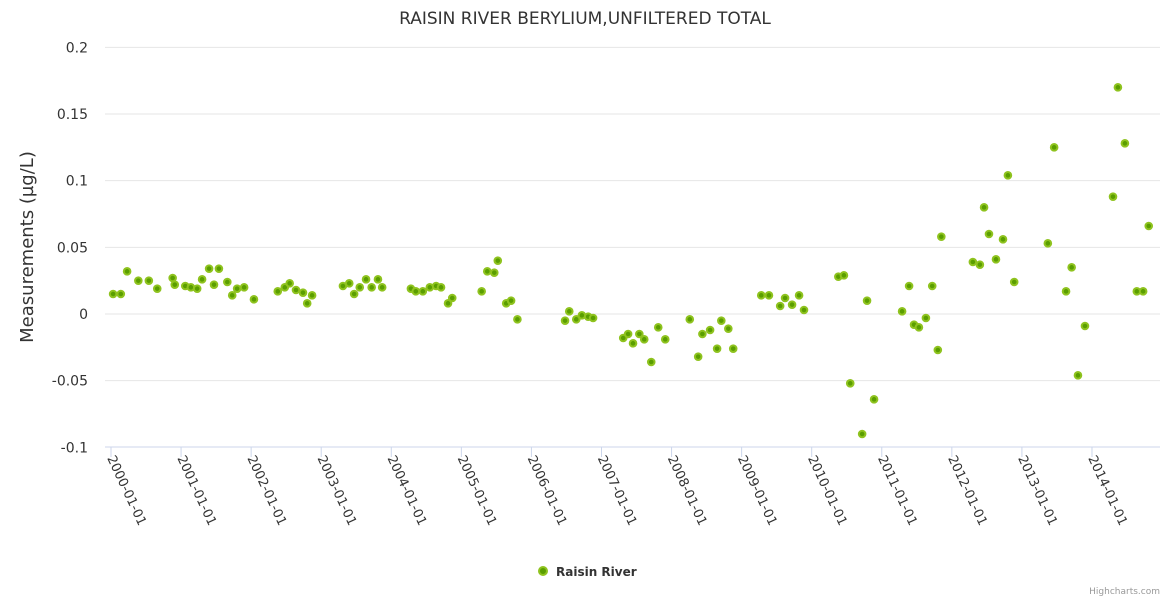  I want to click on credits-link: Highcharts.com, so click(1124, 592).